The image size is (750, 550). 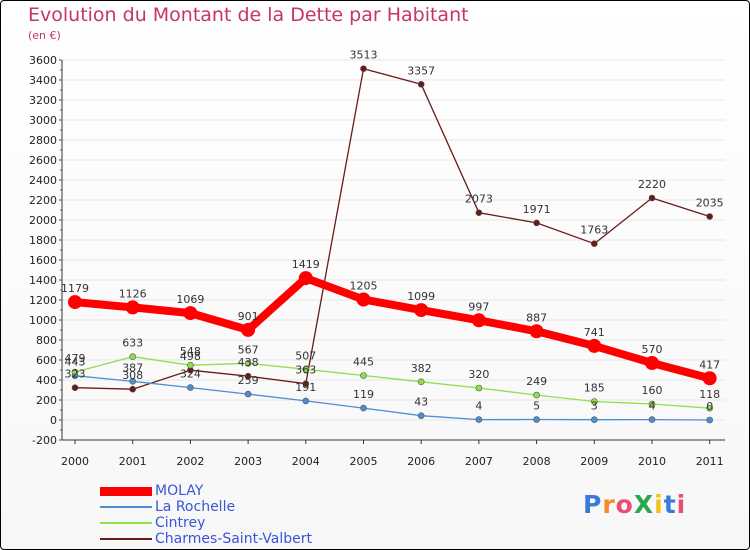 I want to click on y-tick-label: 0, so click(x=53, y=420).